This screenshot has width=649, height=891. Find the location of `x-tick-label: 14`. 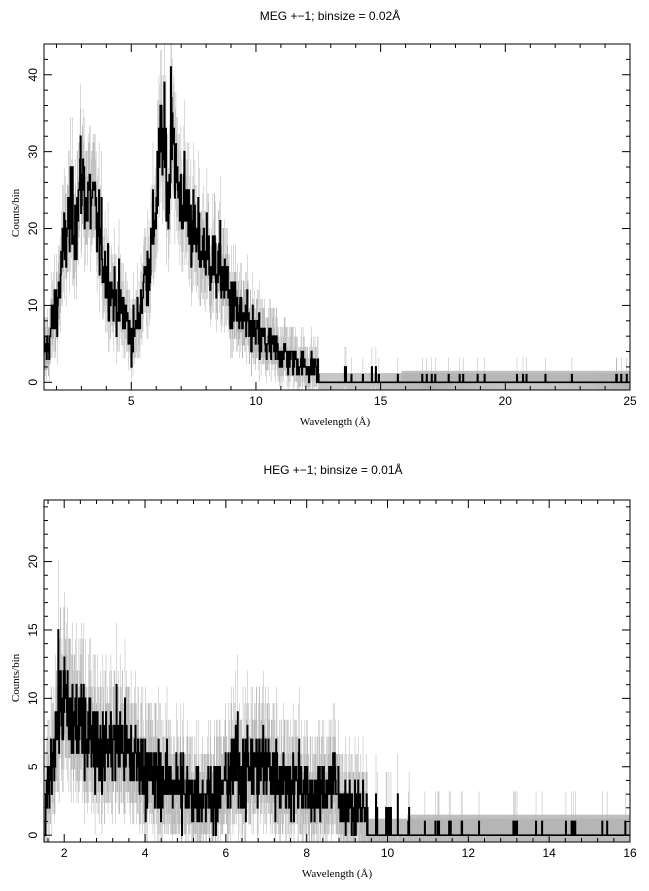

x-tick-label: 14 is located at coordinates (549, 853).